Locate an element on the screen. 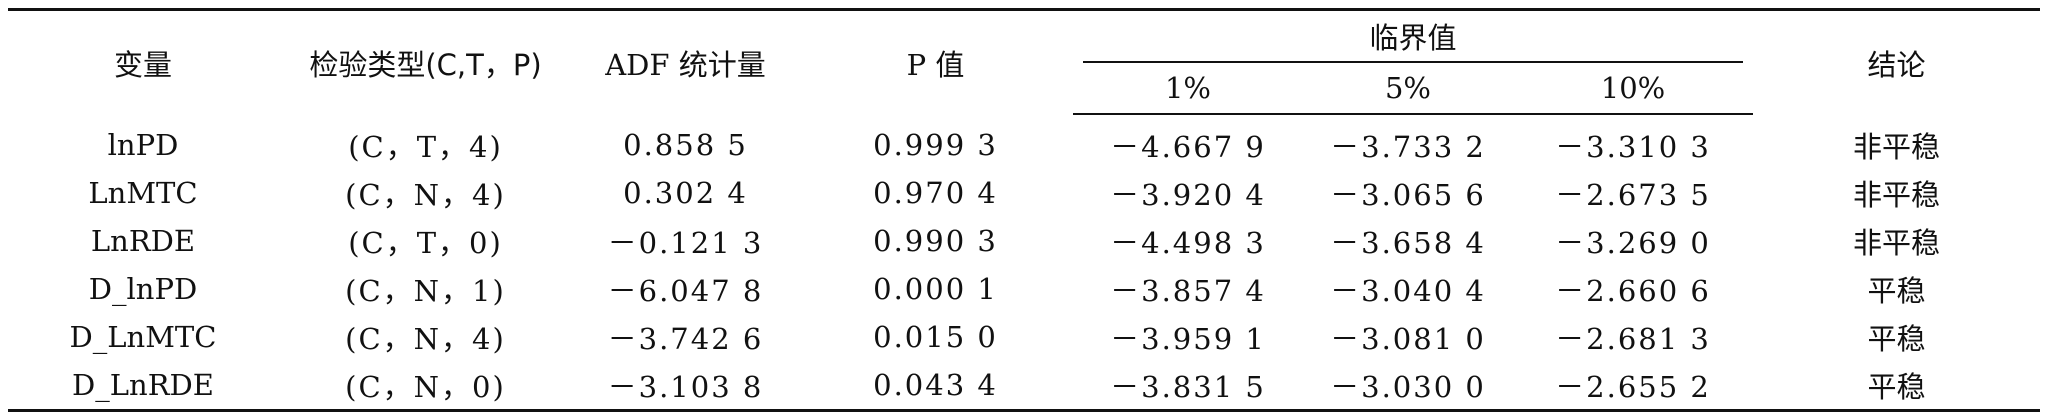 The width and height of the screenshot is (2048, 416). header-spacer-right is located at coordinates (1748, 35).